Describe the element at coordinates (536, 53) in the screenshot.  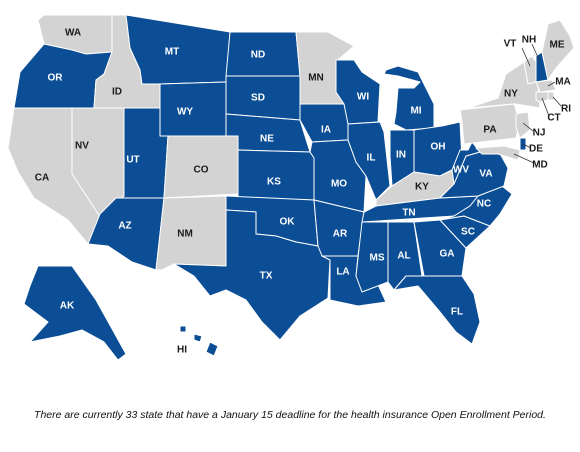
I see `leader-line-nh` at that location.